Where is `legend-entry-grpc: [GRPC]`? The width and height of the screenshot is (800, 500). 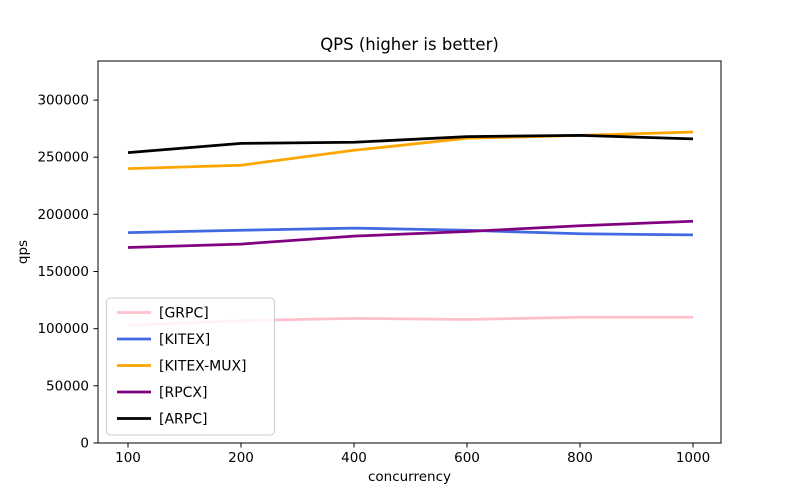
legend-entry-grpc: [GRPC] is located at coordinates (163, 314).